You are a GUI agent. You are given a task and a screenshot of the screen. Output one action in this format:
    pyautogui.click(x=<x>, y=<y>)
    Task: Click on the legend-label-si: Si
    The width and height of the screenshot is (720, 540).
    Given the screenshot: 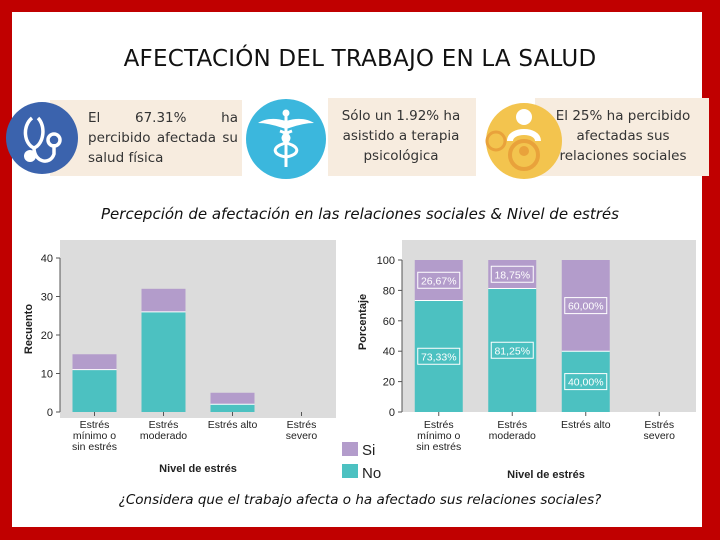 What is the action you would take?
    pyautogui.click(x=368, y=450)
    